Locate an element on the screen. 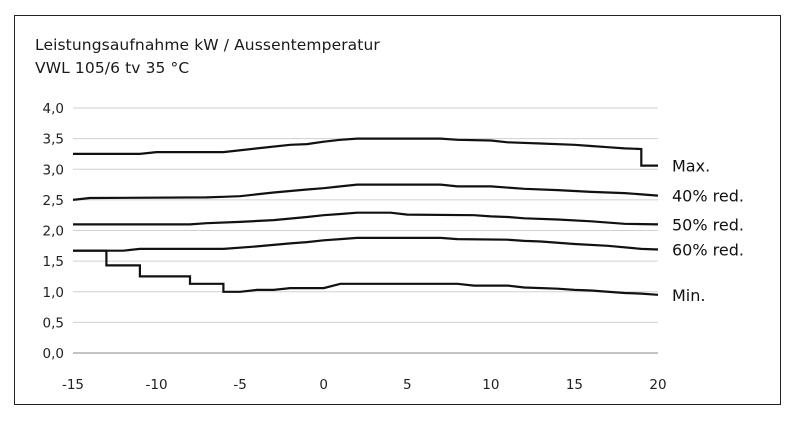 Image resolution: width=796 pixels, height=426 pixels. series-label: Max. is located at coordinates (691, 166).